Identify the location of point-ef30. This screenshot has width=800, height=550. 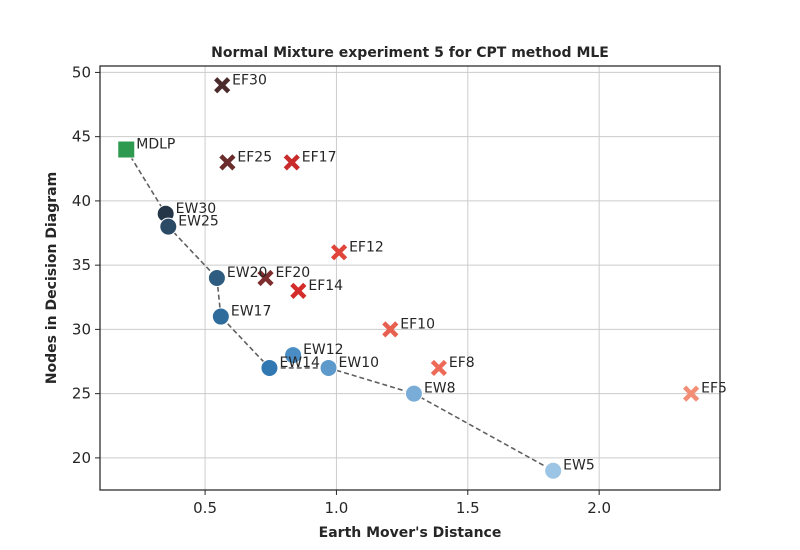
(222, 85).